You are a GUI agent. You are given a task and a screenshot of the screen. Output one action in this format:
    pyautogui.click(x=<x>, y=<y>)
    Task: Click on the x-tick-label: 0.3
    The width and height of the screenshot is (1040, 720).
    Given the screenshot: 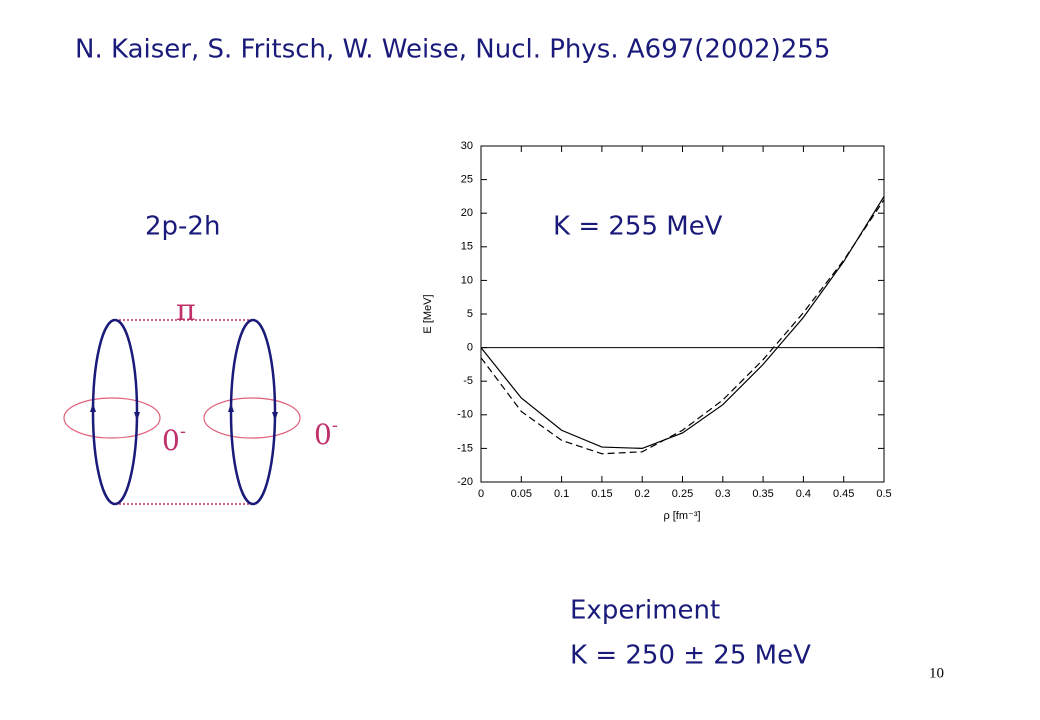 What is the action you would take?
    pyautogui.click(x=722, y=494)
    